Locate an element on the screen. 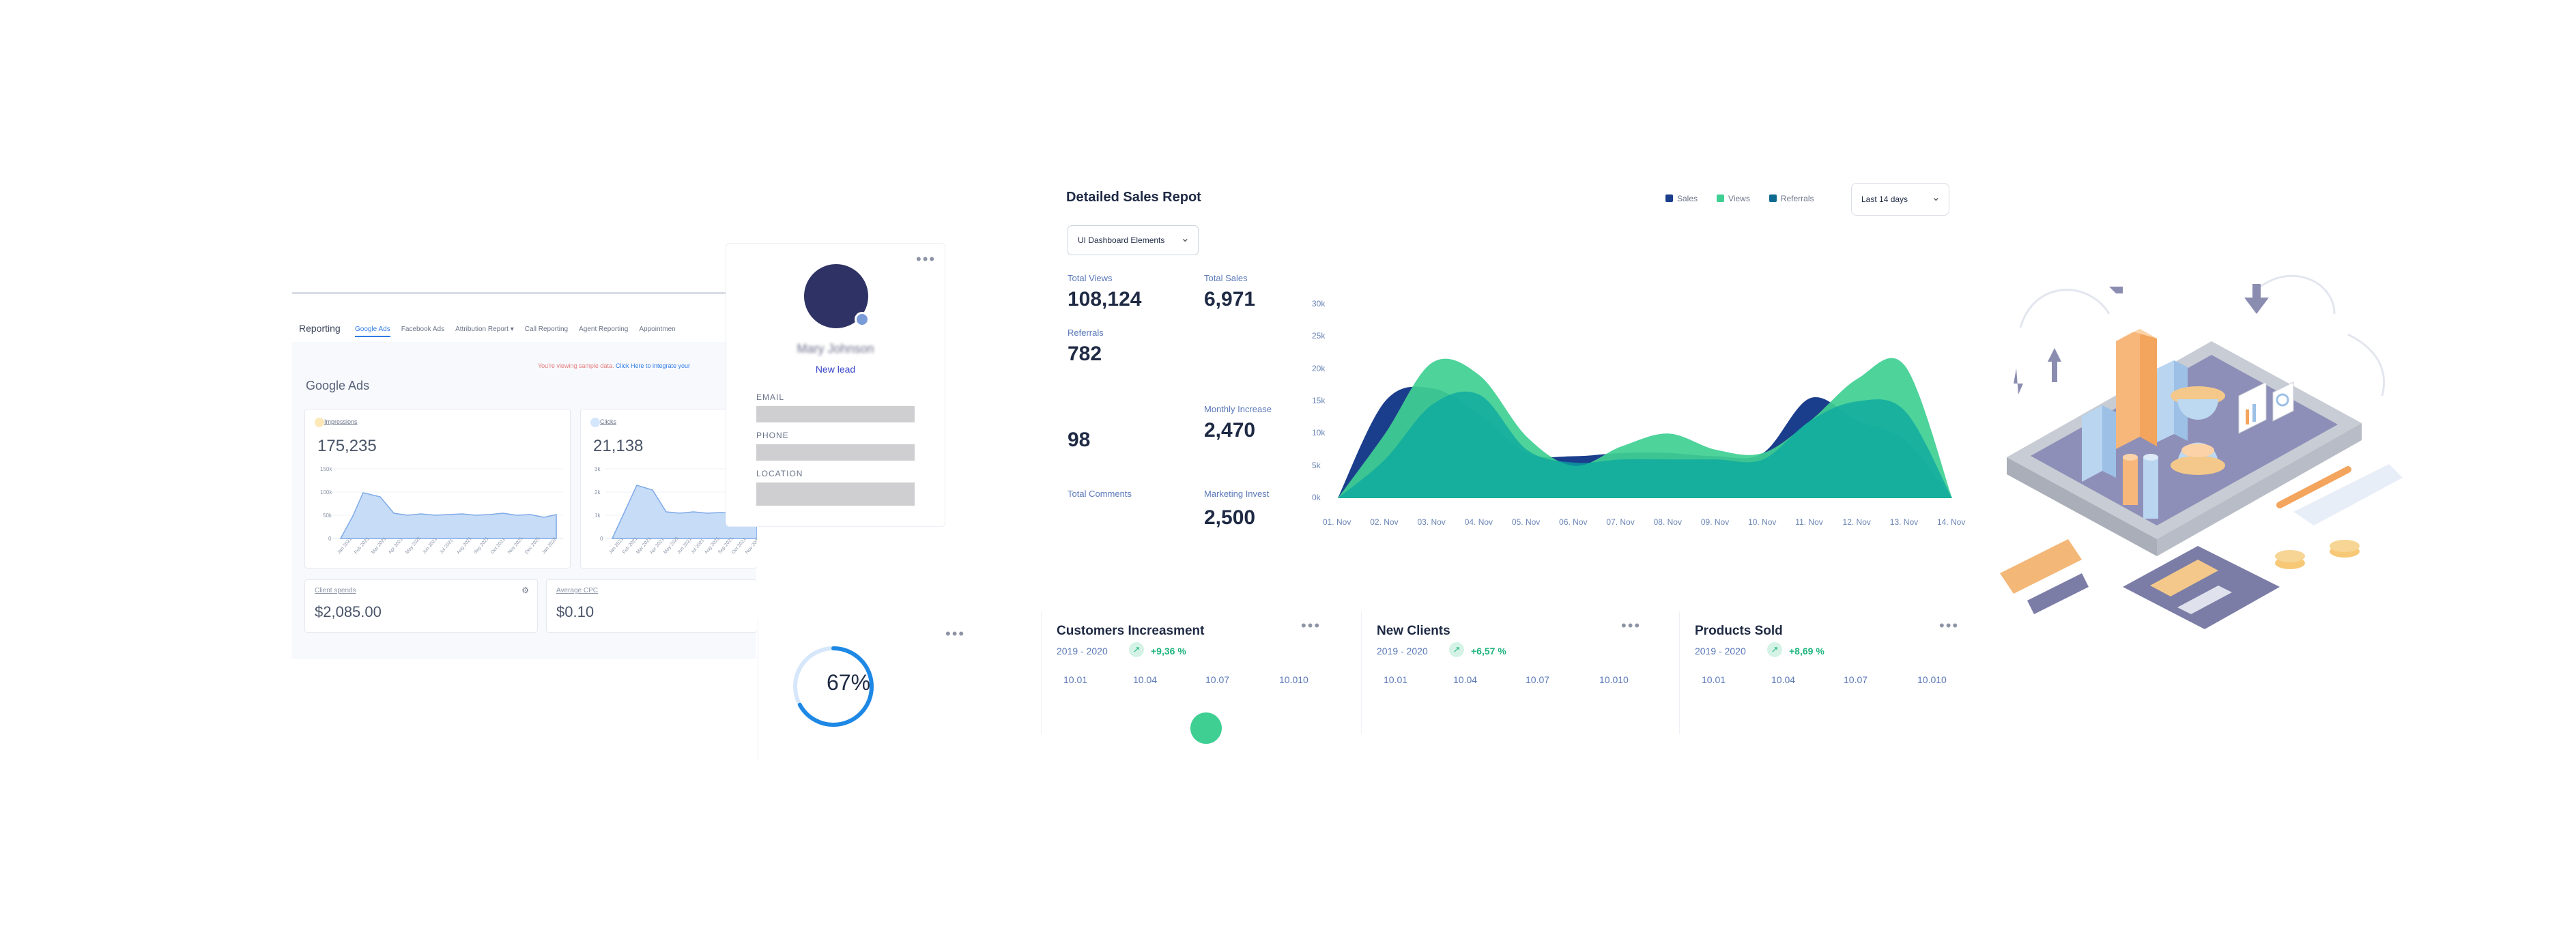  email-field is located at coordinates (835, 414).